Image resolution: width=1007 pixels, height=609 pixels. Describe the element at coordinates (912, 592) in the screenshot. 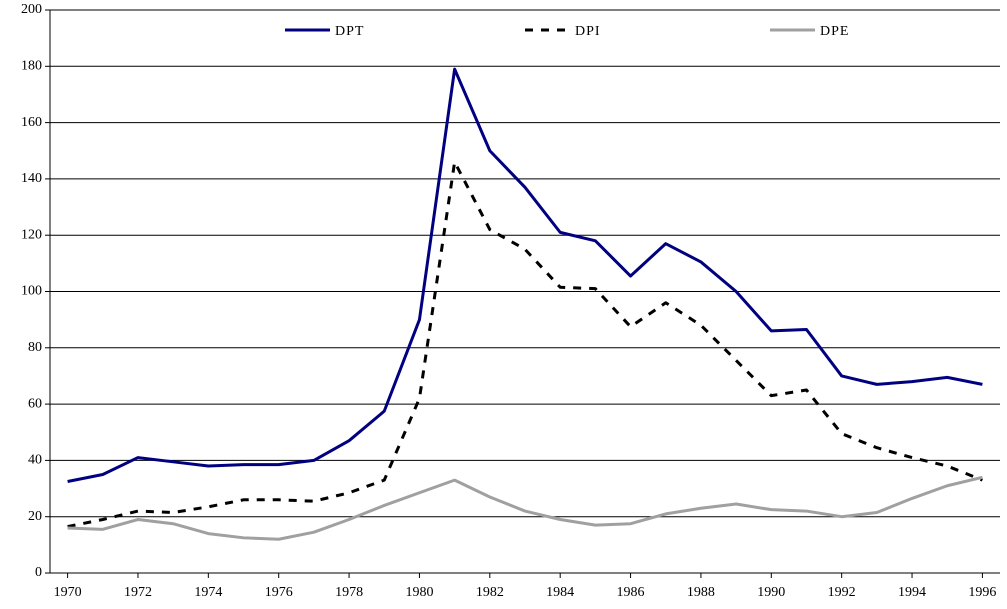

I see `x-tick-label: 1994` at that location.